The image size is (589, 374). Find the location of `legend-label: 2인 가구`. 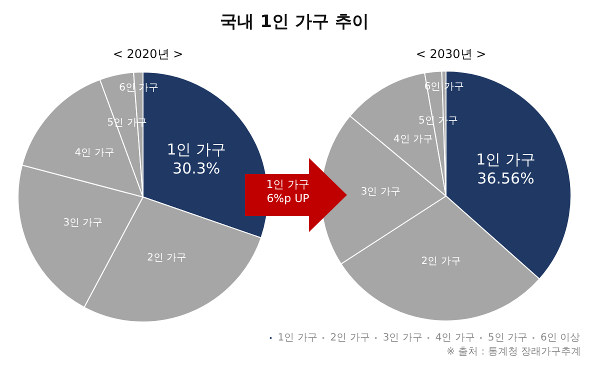

legend-label: 2인 가구 is located at coordinates (350, 338).